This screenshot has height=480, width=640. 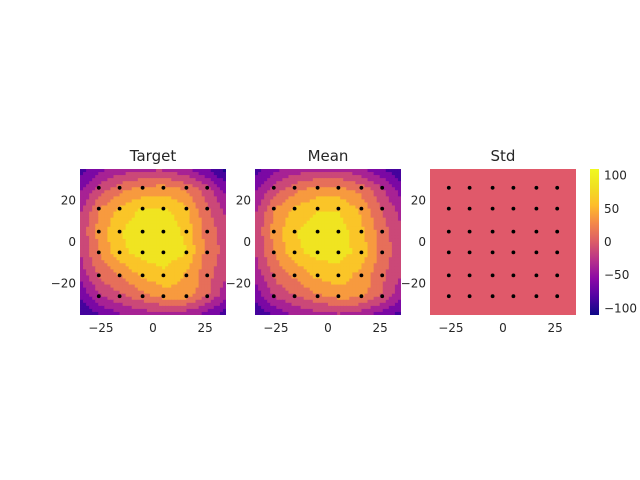 What do you see at coordinates (315, 241) in the screenshot?
I see `panel-mean: Mean −25 0 25 20 0 −20` at bounding box center [315, 241].